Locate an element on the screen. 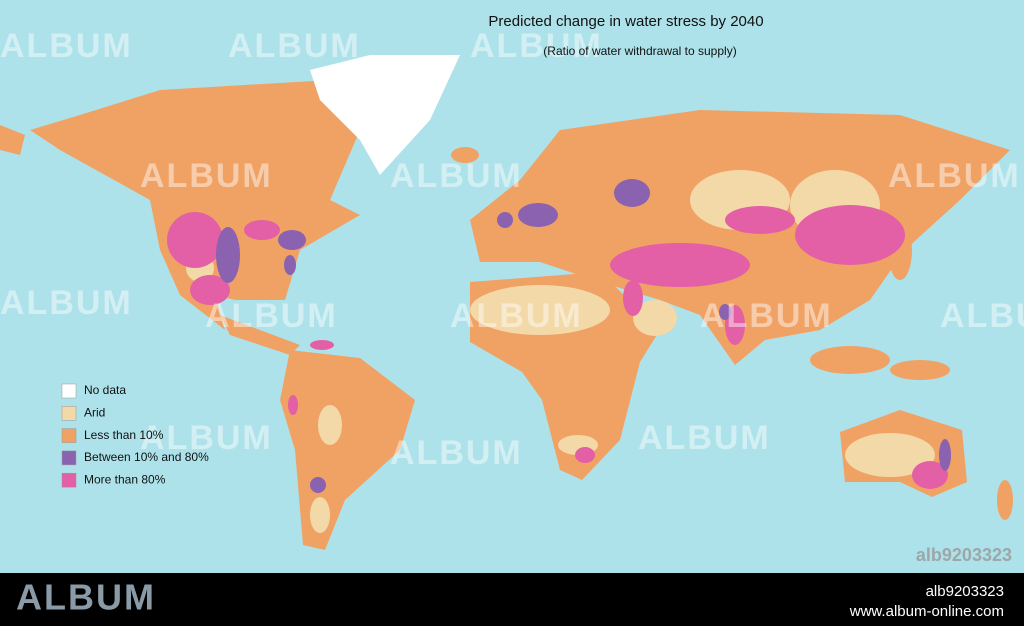 The height and width of the screenshot is (631, 1024). footer-brand: ALBUM is located at coordinates (86, 597).